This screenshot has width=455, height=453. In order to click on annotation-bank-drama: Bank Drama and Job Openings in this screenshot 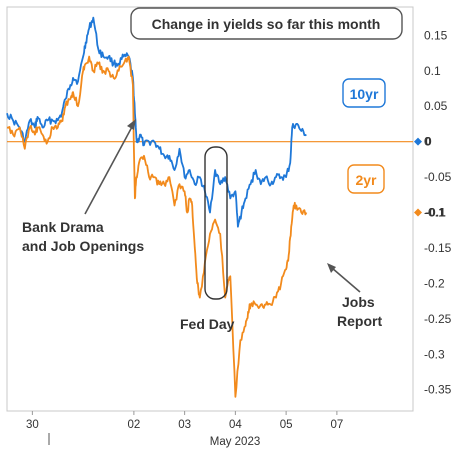, I will do `click(83, 186)`.